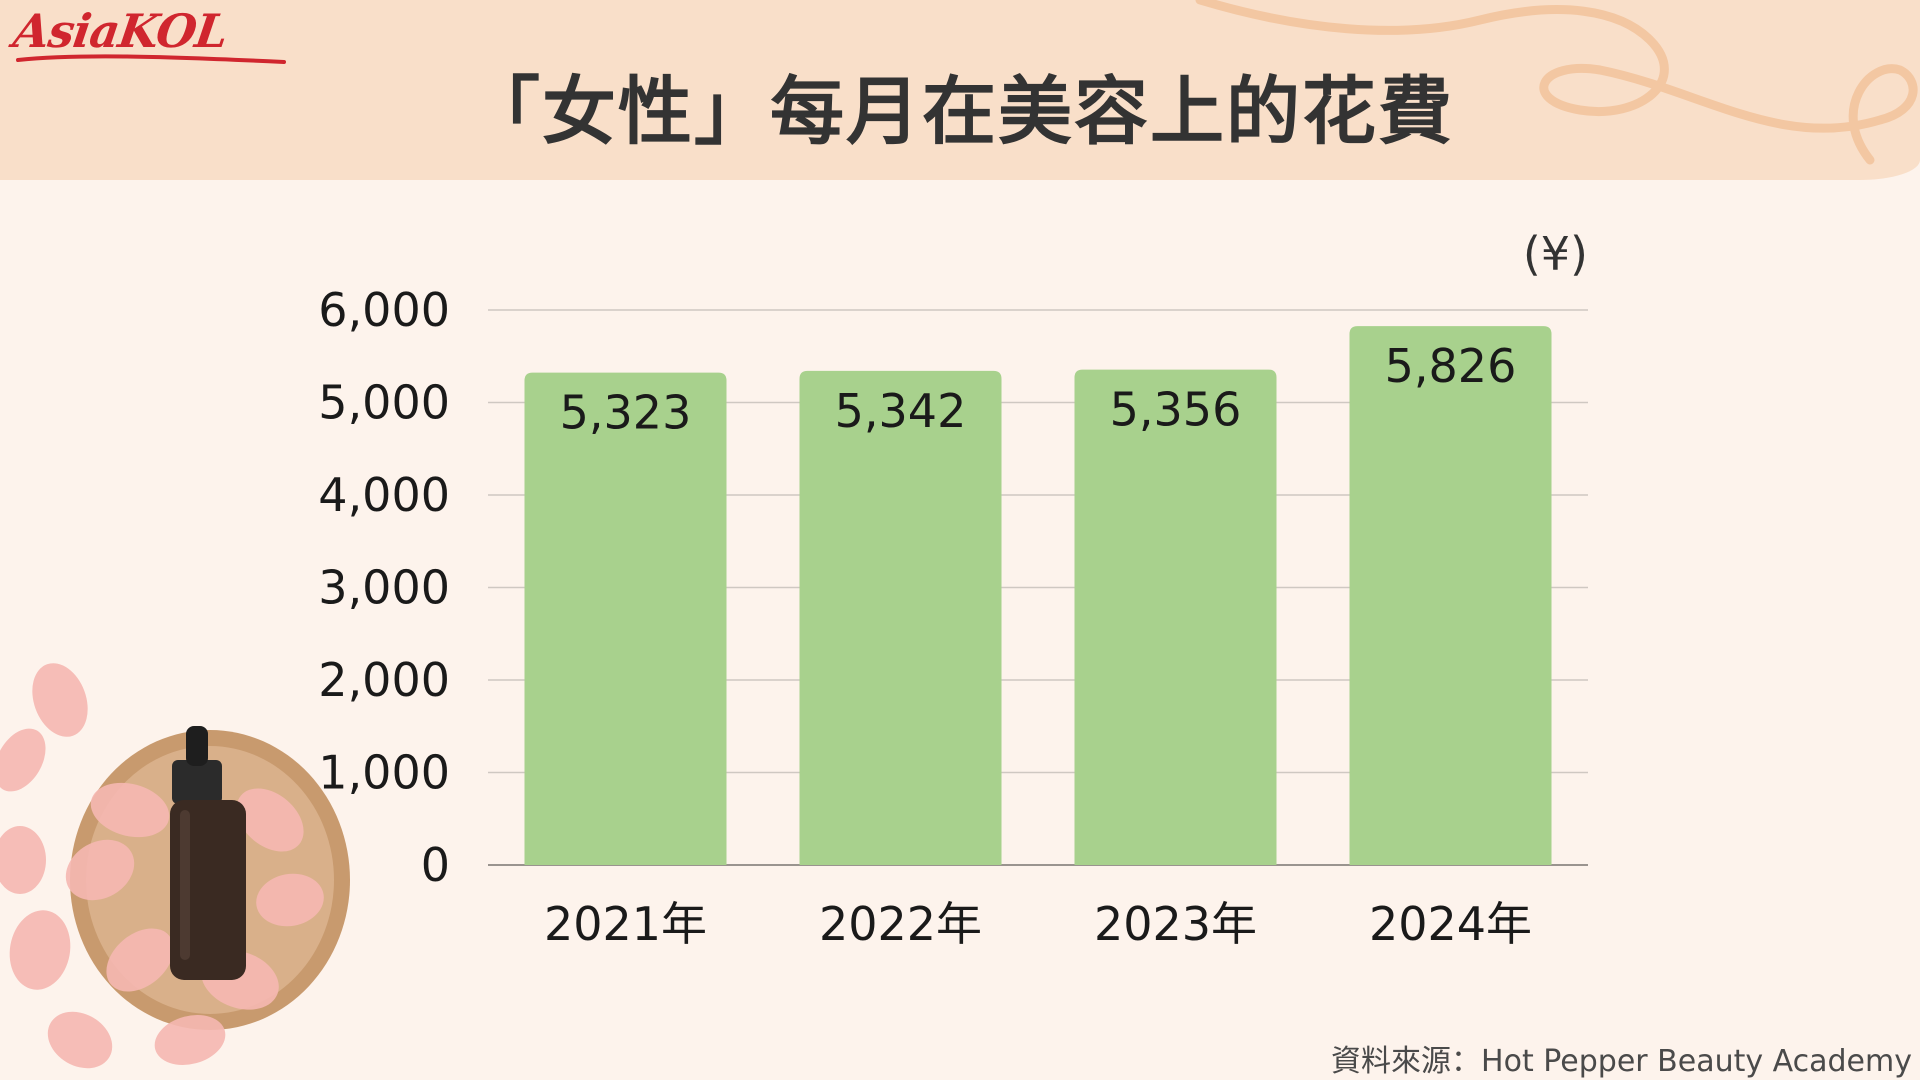  Describe the element at coordinates (175, 866) in the screenshot. I see `rose-petals-and-dropper-bottle-image` at that location.